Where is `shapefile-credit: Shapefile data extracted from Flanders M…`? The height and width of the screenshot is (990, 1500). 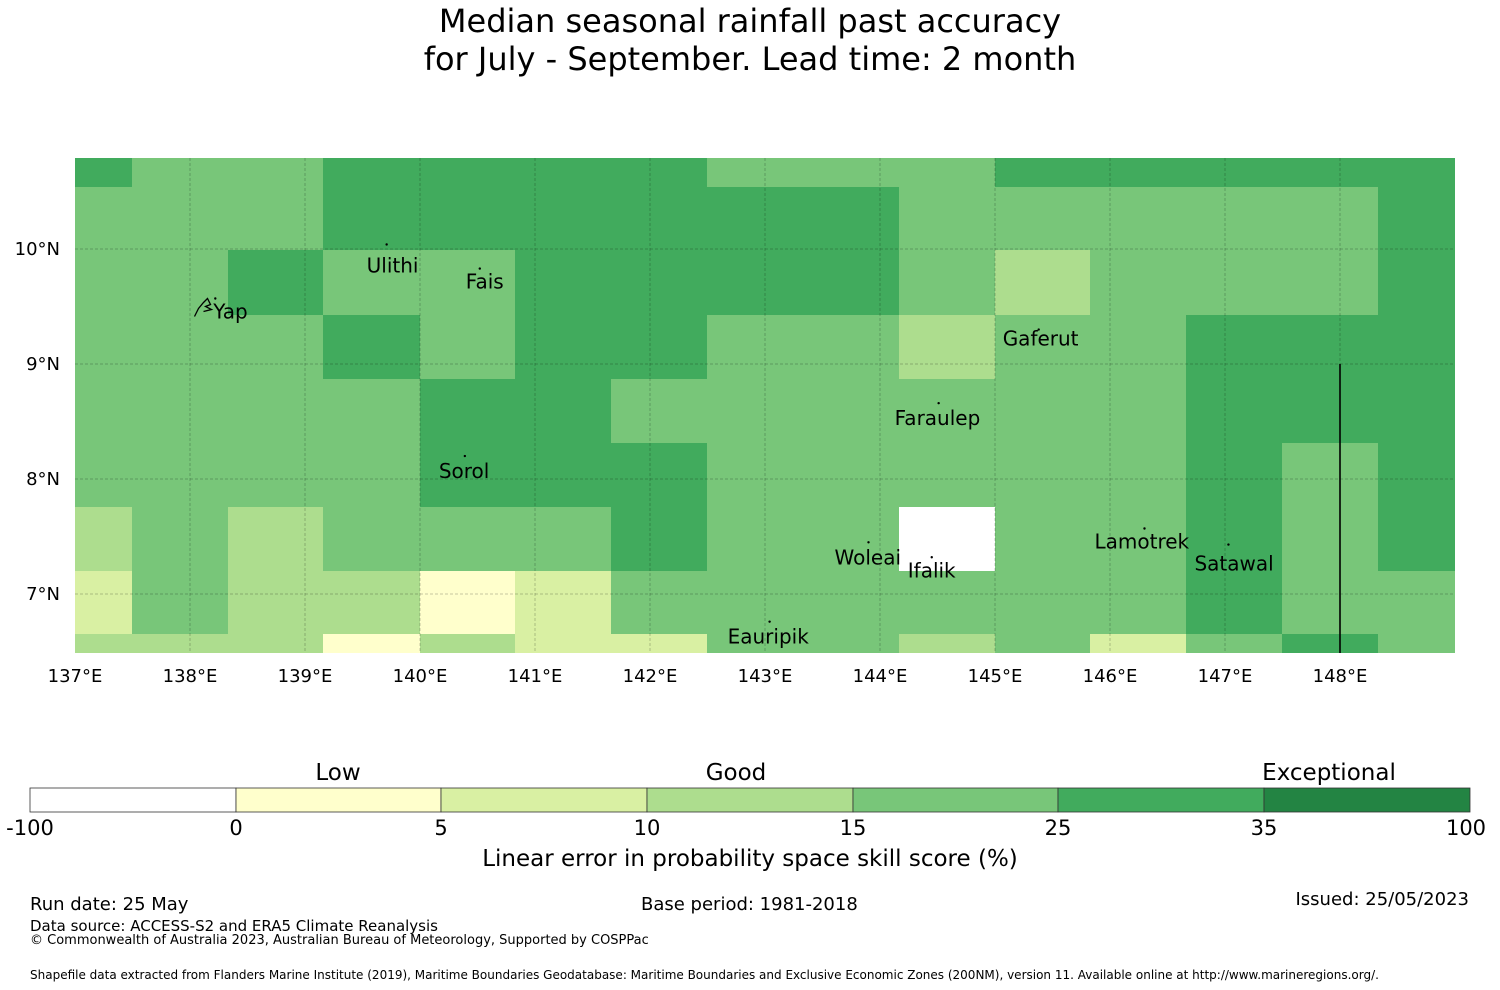 shapefile-credit: Shapefile data extracted from Flanders M… is located at coordinates (704, 975).